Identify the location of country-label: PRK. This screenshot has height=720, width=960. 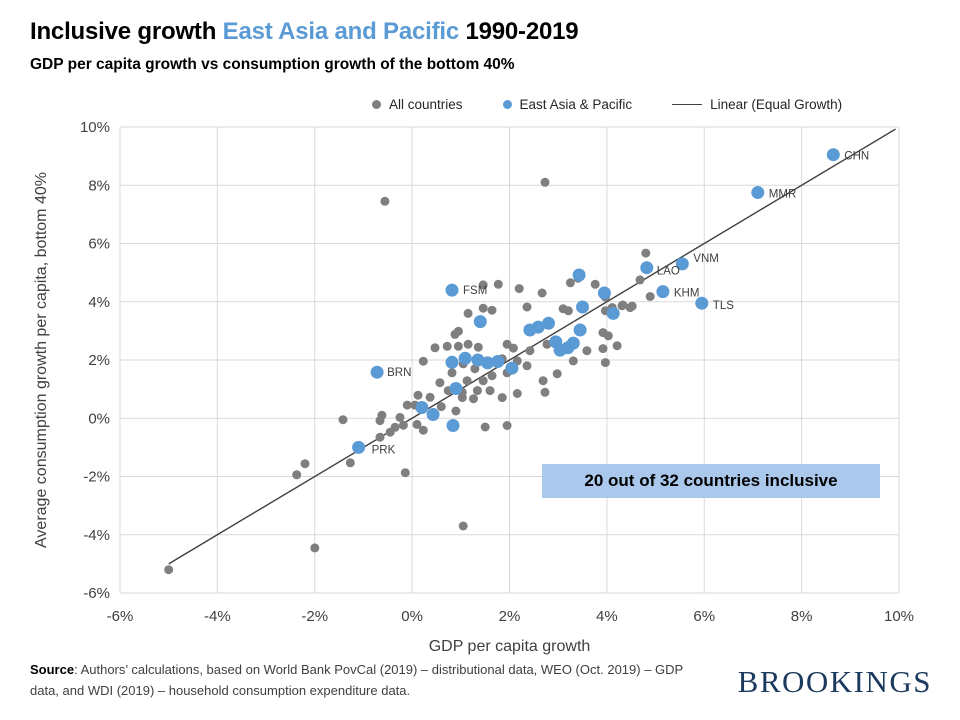
(384, 450).